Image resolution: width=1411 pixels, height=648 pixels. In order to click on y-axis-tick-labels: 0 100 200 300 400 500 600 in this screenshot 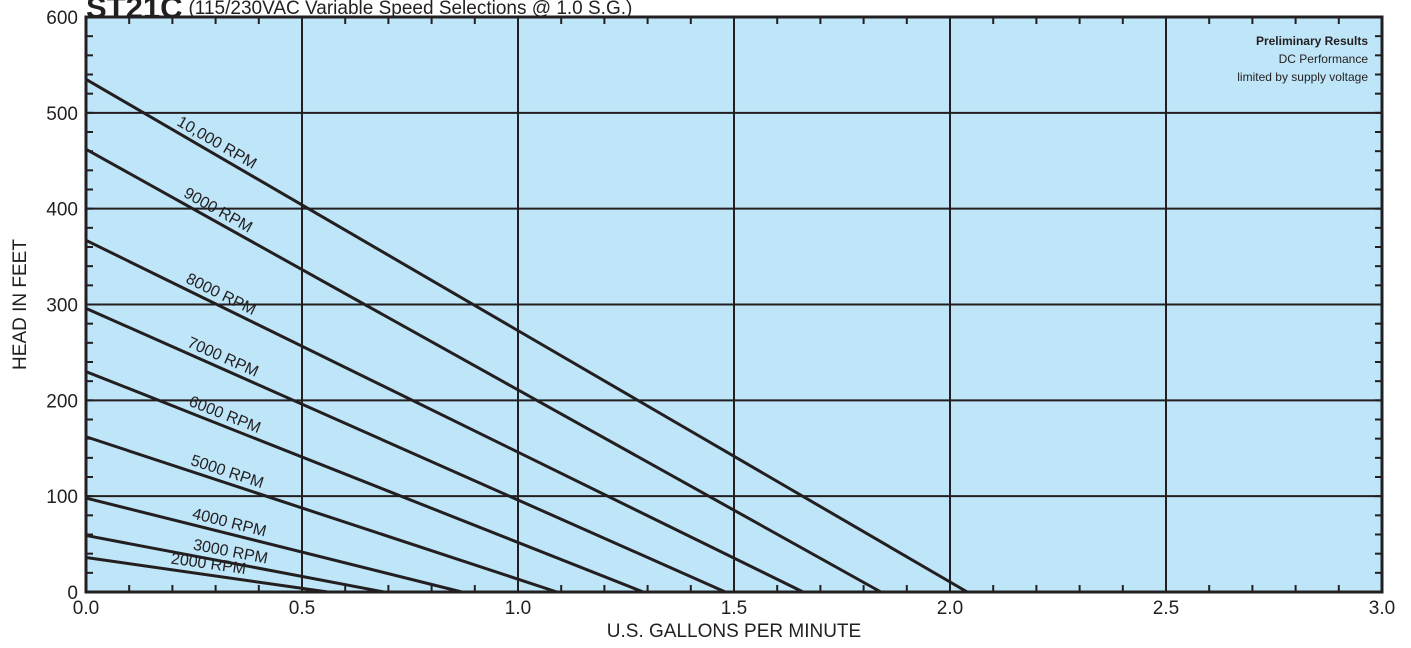, I will do `click(62, 306)`.